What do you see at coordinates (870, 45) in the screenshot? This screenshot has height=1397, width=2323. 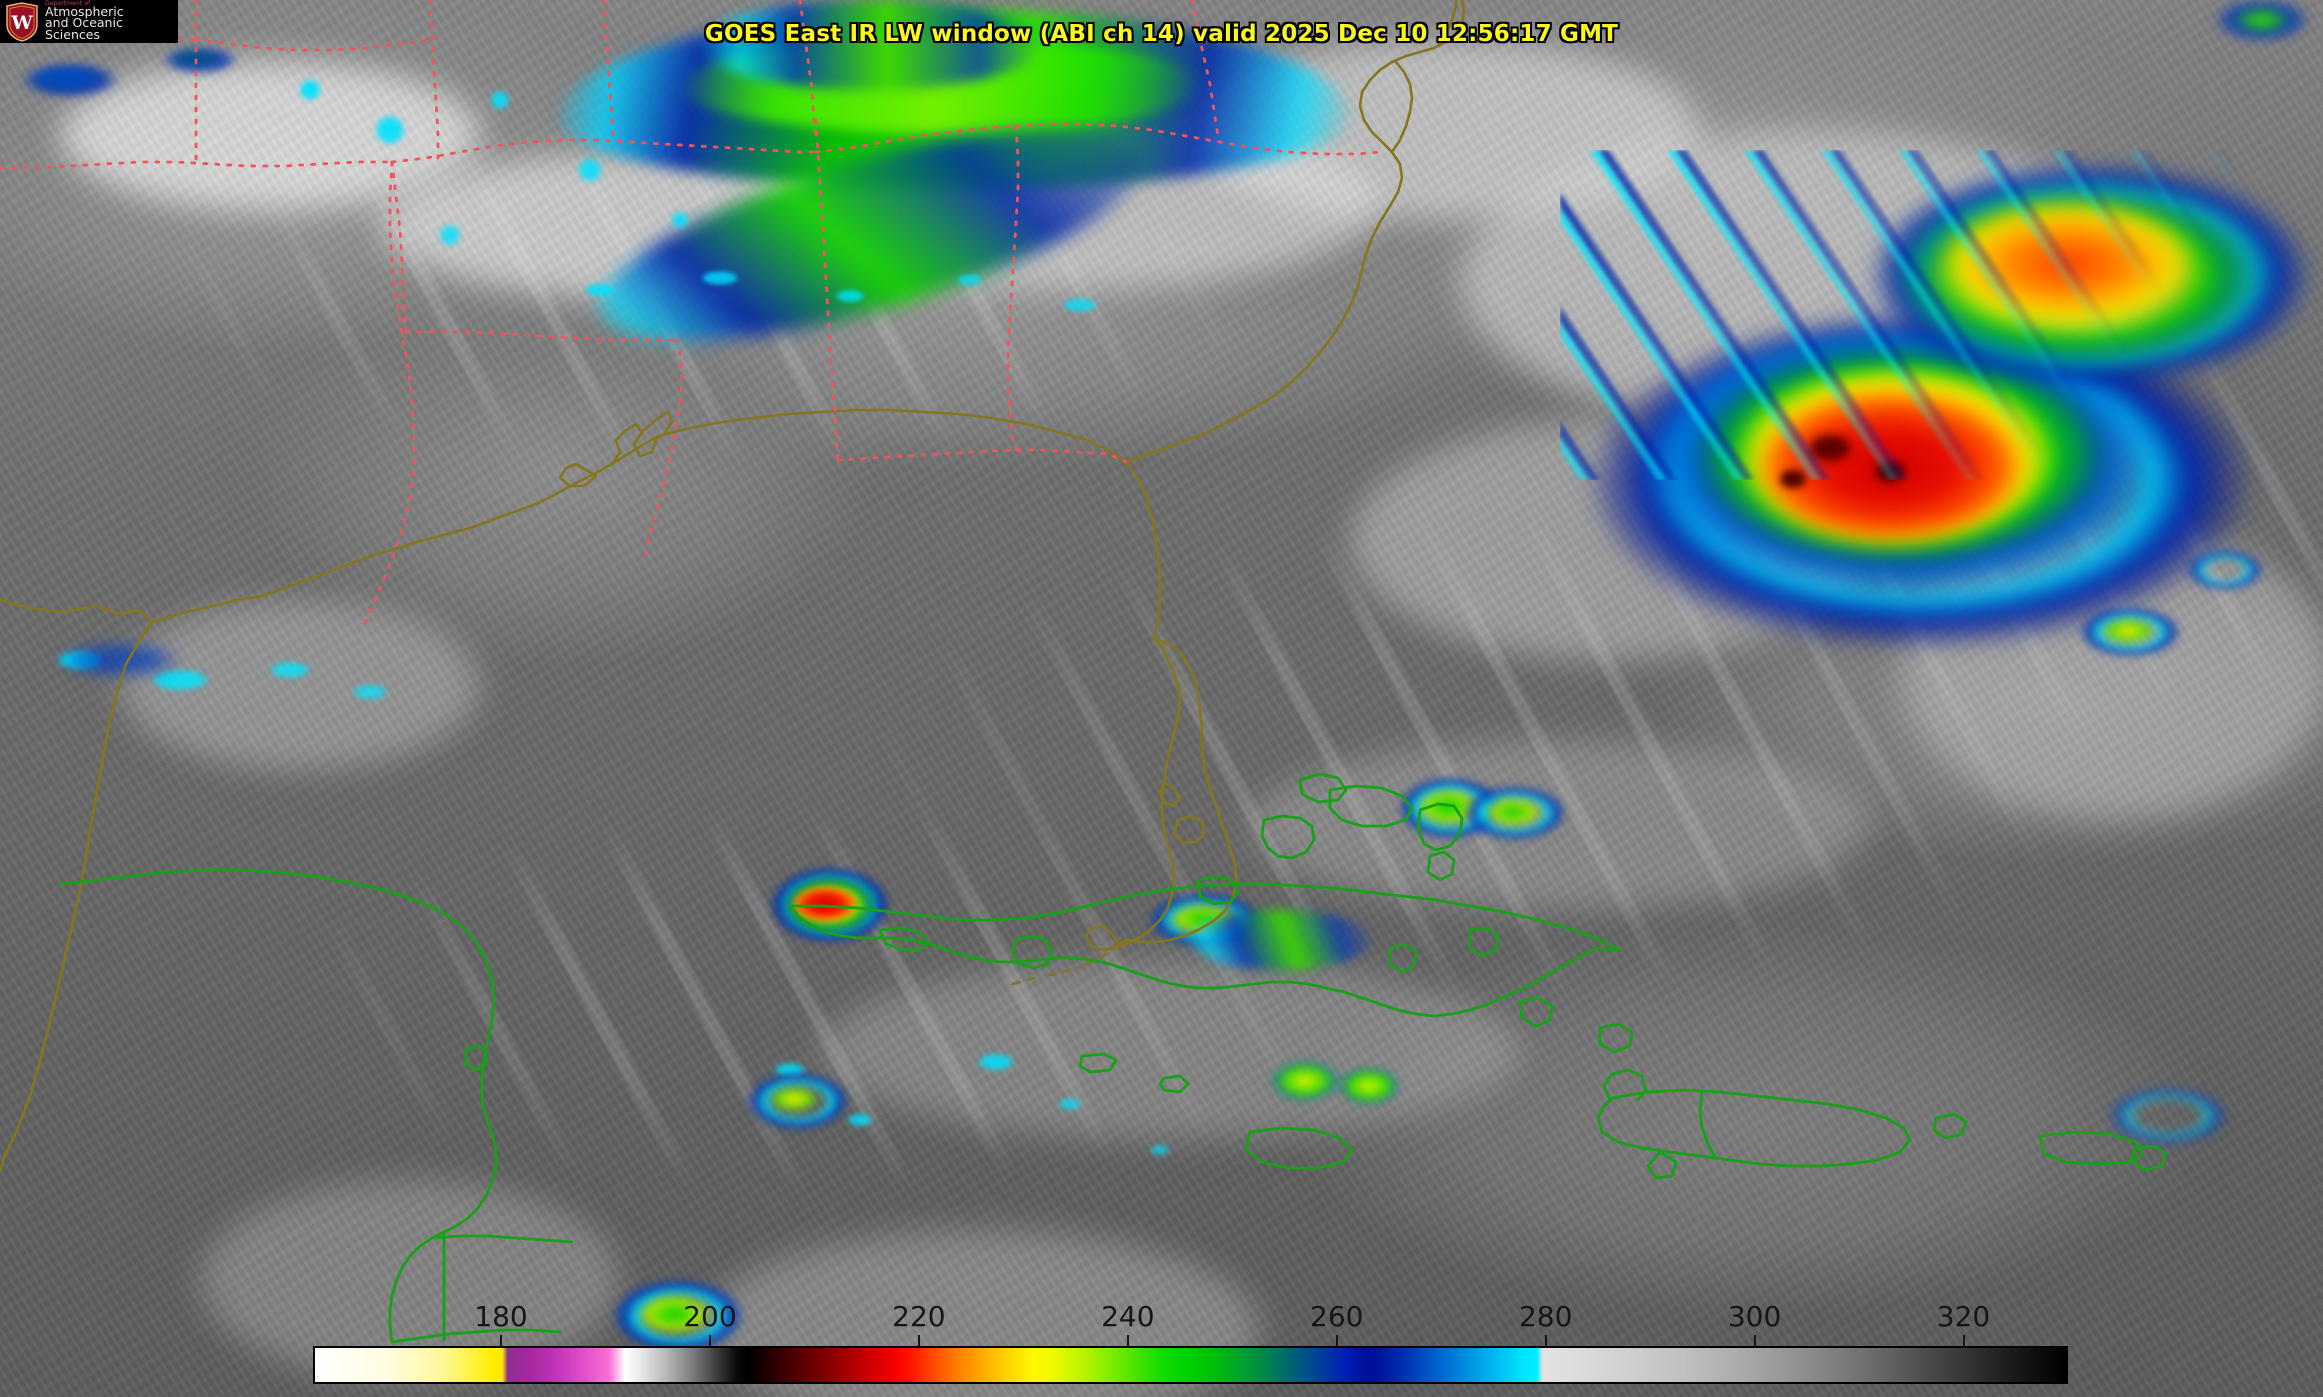 I see `convective-cell-top-center` at bounding box center [870, 45].